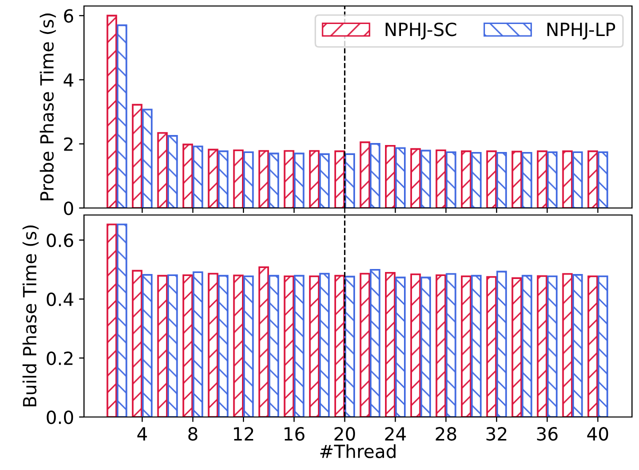 The image size is (639, 470). I want to click on x-tick-label: 32, so click(496, 434).